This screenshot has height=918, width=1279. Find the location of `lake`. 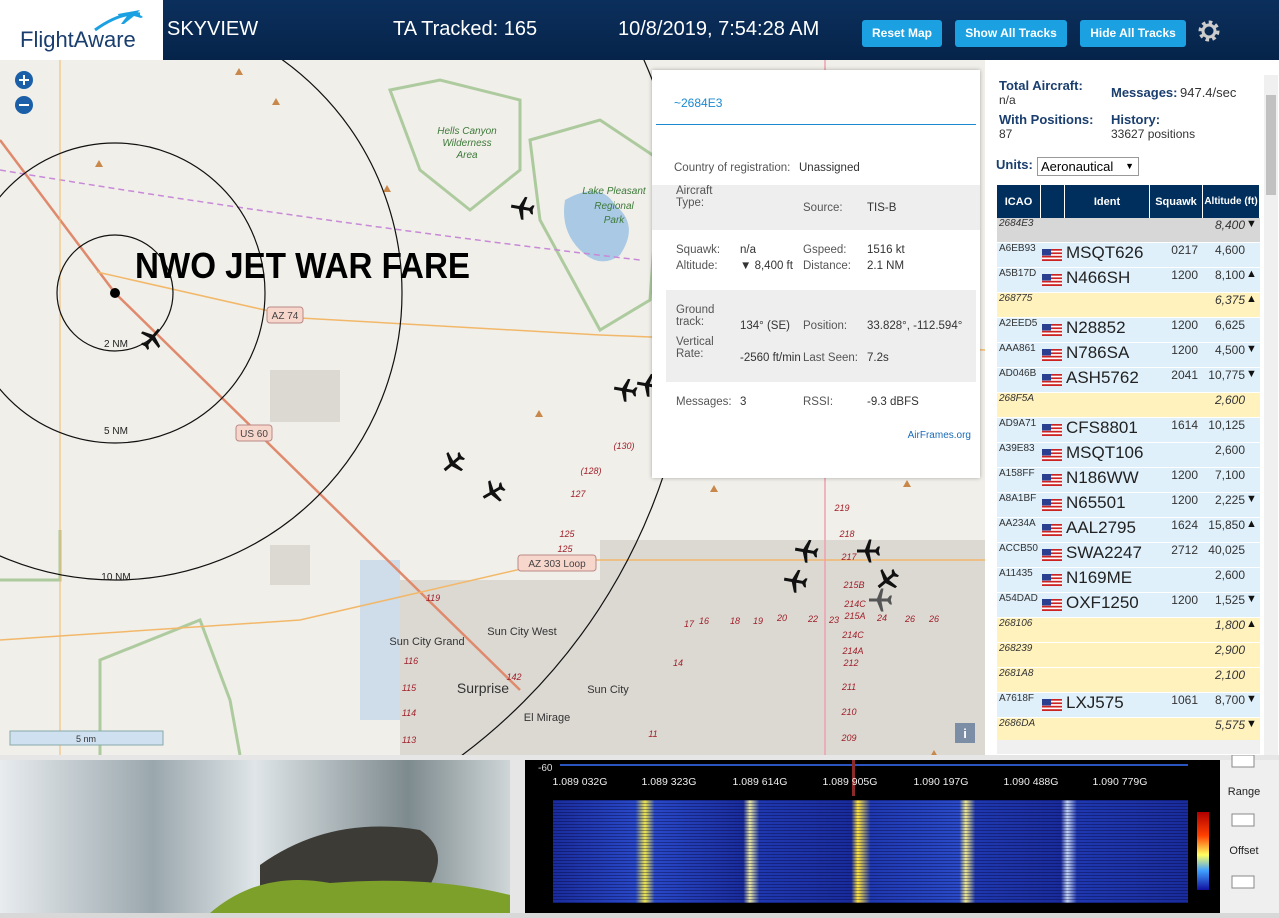

lake is located at coordinates (596, 226).